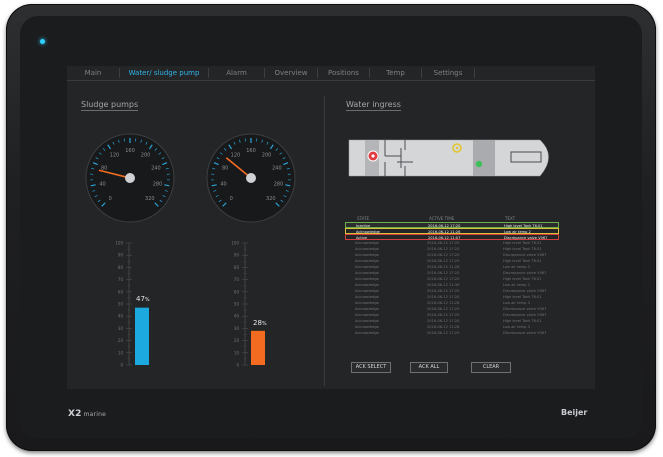 The width and height of the screenshot is (663, 457). Describe the element at coordinates (257, 323) in the screenshot. I see `level-bar-2-number: 28` at that location.